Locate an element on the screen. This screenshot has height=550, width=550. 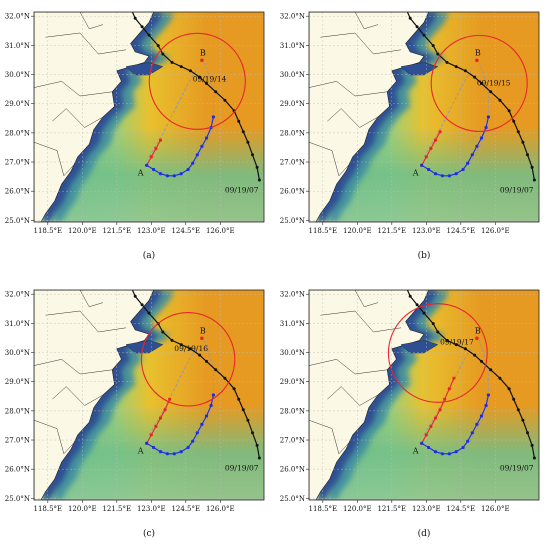
time-label: 09/19/17 is located at coordinates (457, 342).